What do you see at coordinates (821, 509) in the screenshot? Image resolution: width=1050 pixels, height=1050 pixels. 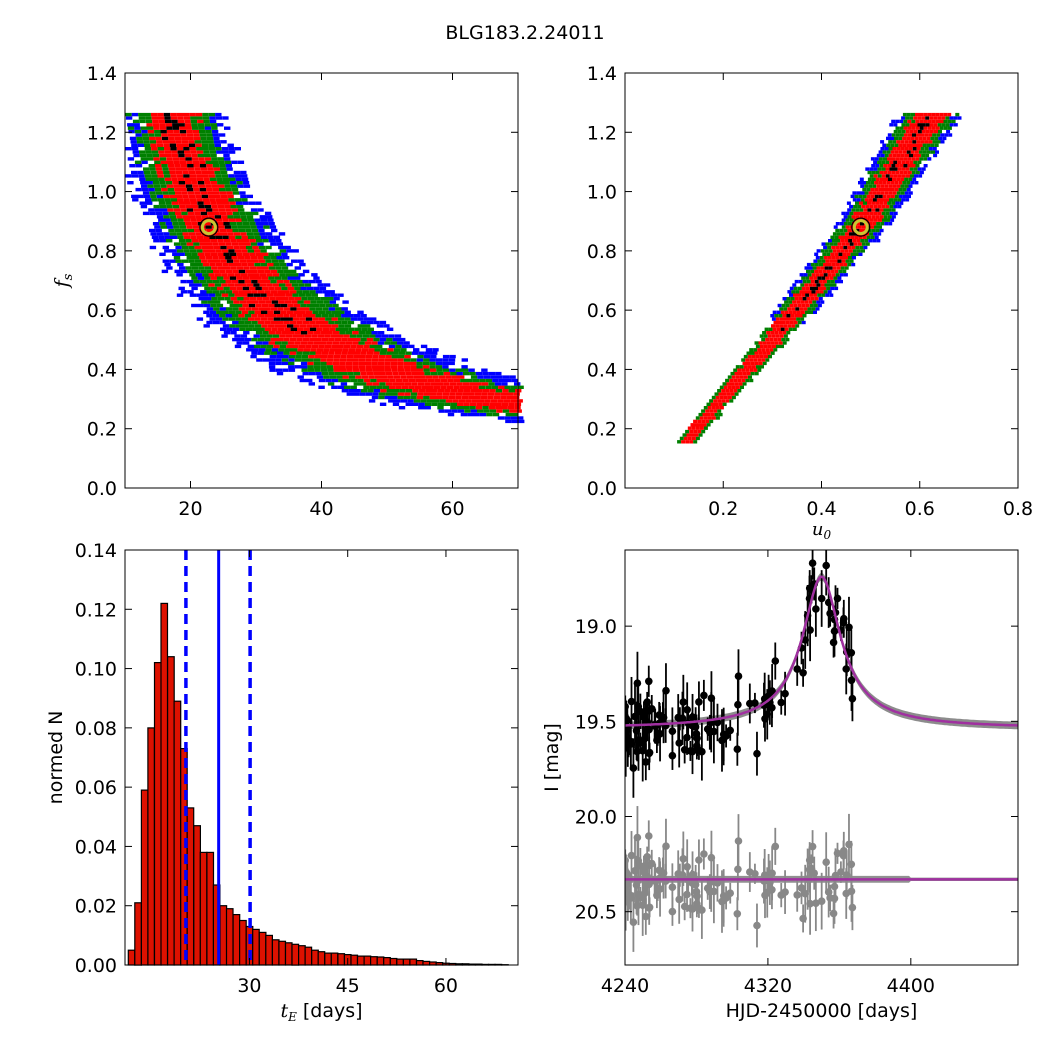 I see `x-tick-label: 0.4` at bounding box center [821, 509].